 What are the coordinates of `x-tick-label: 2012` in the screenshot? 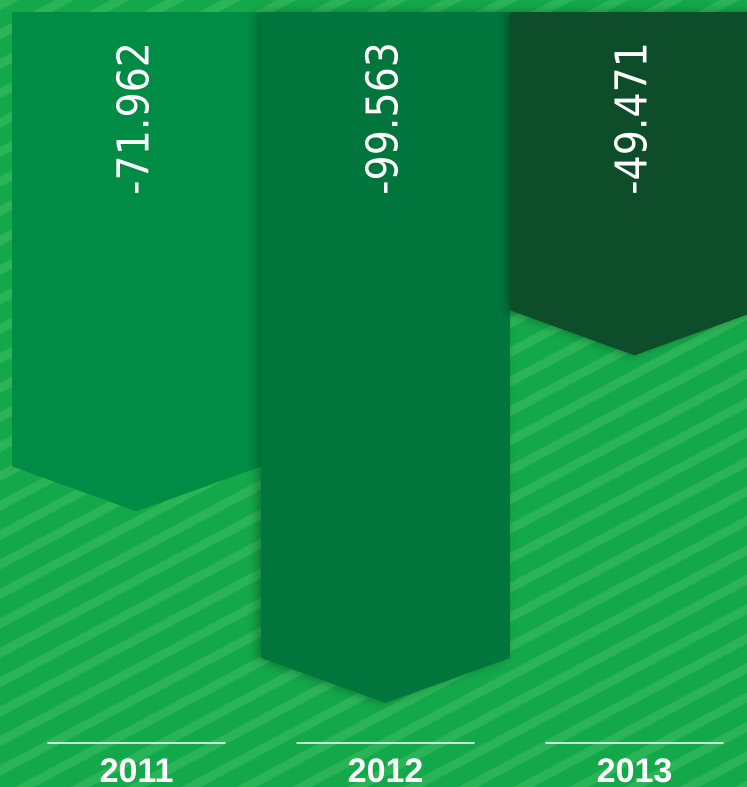 It's located at (386, 769).